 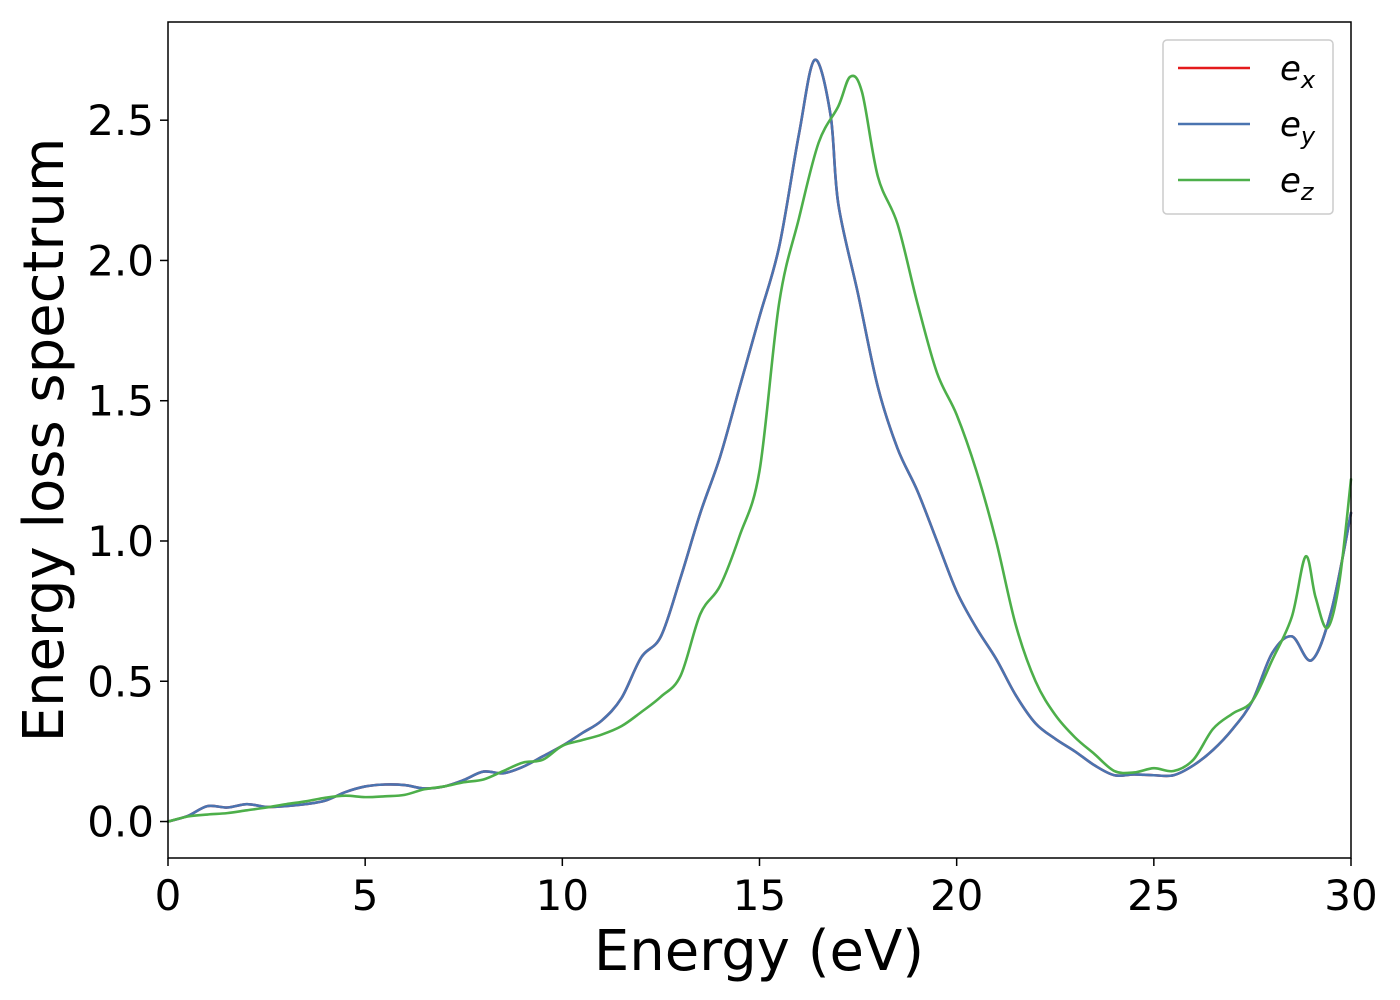 What do you see at coordinates (562, 895) in the screenshot?
I see `x-tick-label: 10` at bounding box center [562, 895].